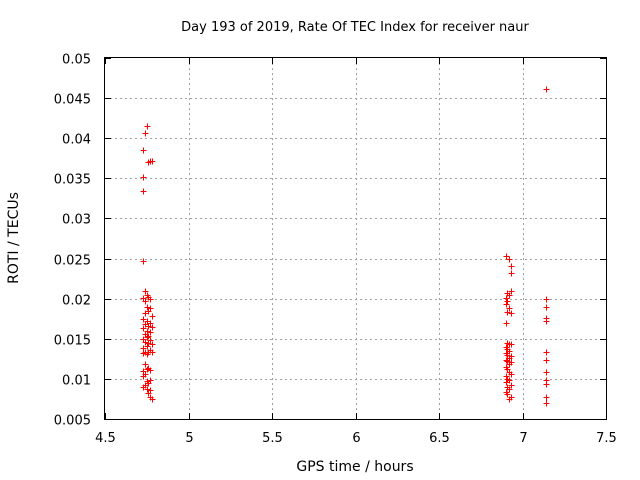 This screenshot has height=480, width=640. Describe the element at coordinates (72, 341) in the screenshot. I see `y-tick-label: 0.015` at that location.